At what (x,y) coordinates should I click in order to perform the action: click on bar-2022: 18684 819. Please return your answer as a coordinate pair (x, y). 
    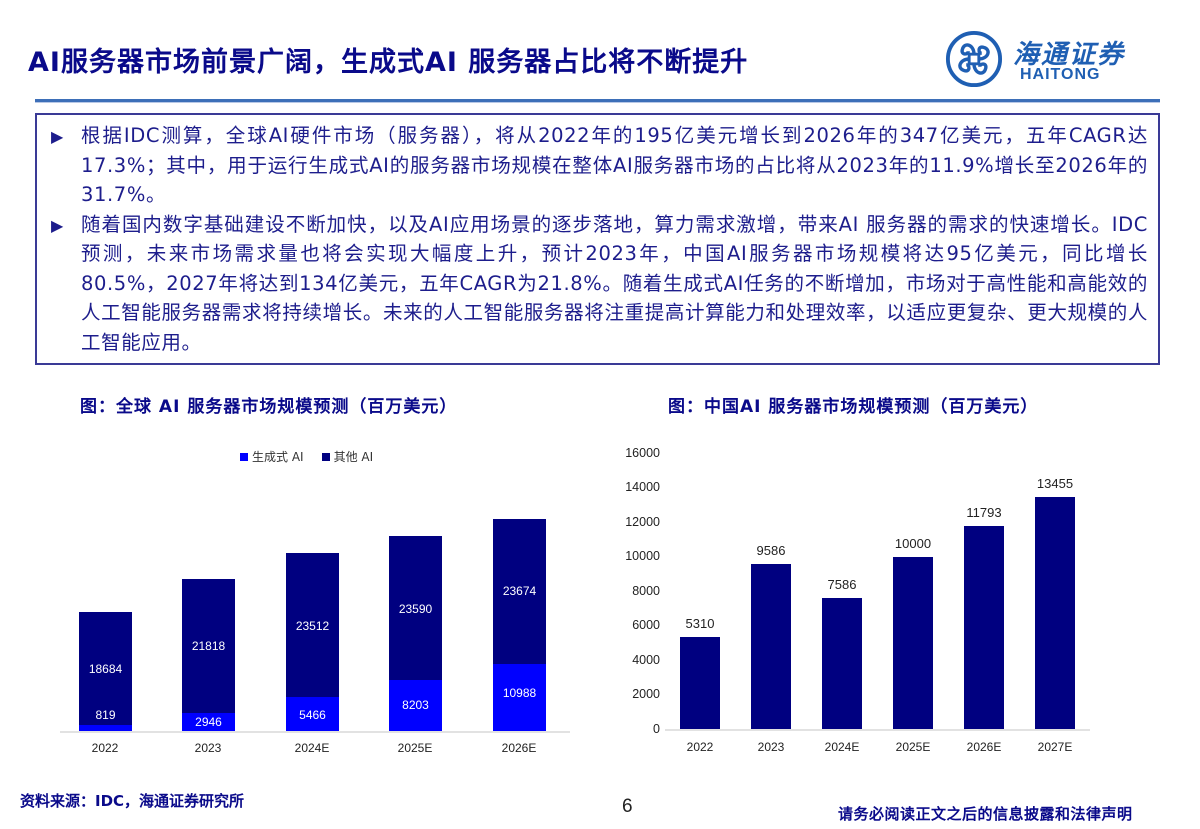
    Looking at the image, I should click on (105, 671).